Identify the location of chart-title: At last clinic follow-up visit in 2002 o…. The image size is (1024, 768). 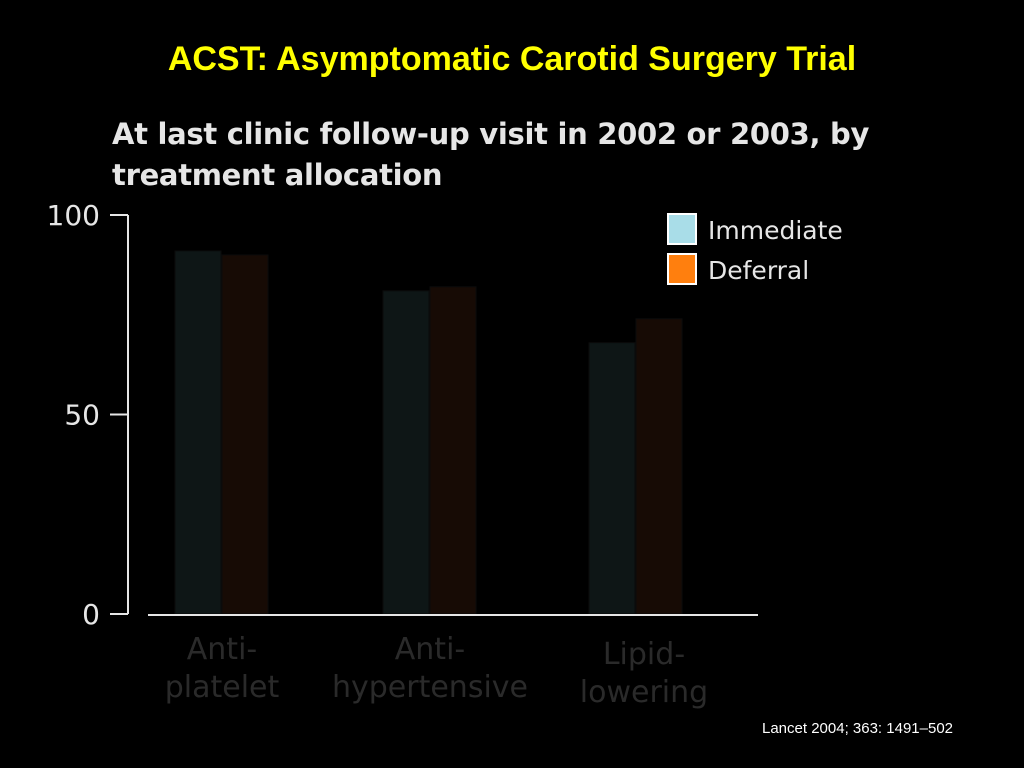
(491, 154).